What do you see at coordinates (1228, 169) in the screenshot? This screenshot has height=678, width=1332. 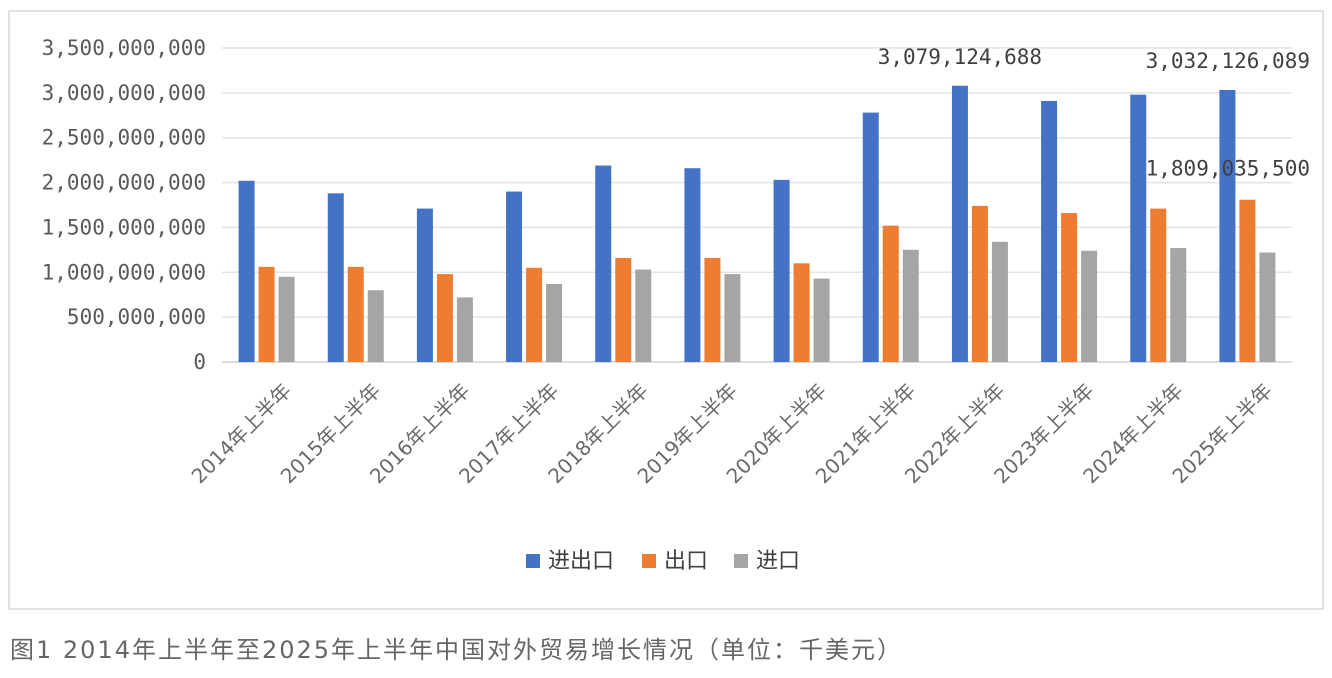 I see `data-label: 1,809,035,500` at bounding box center [1228, 169].